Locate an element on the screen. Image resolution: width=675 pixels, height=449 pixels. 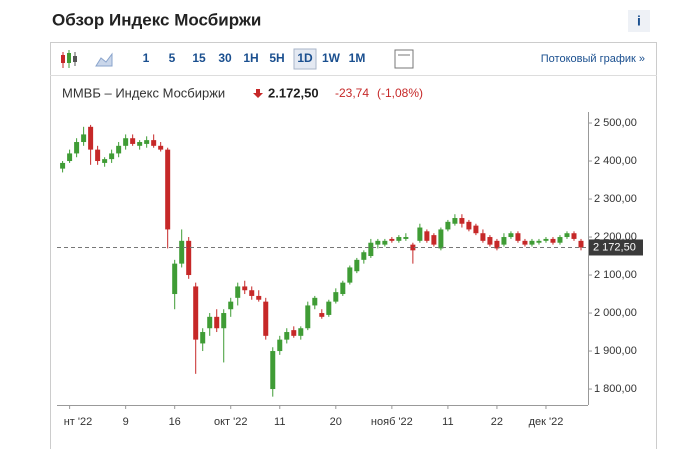
x-tick-label: 20 is located at coordinates (336, 422).